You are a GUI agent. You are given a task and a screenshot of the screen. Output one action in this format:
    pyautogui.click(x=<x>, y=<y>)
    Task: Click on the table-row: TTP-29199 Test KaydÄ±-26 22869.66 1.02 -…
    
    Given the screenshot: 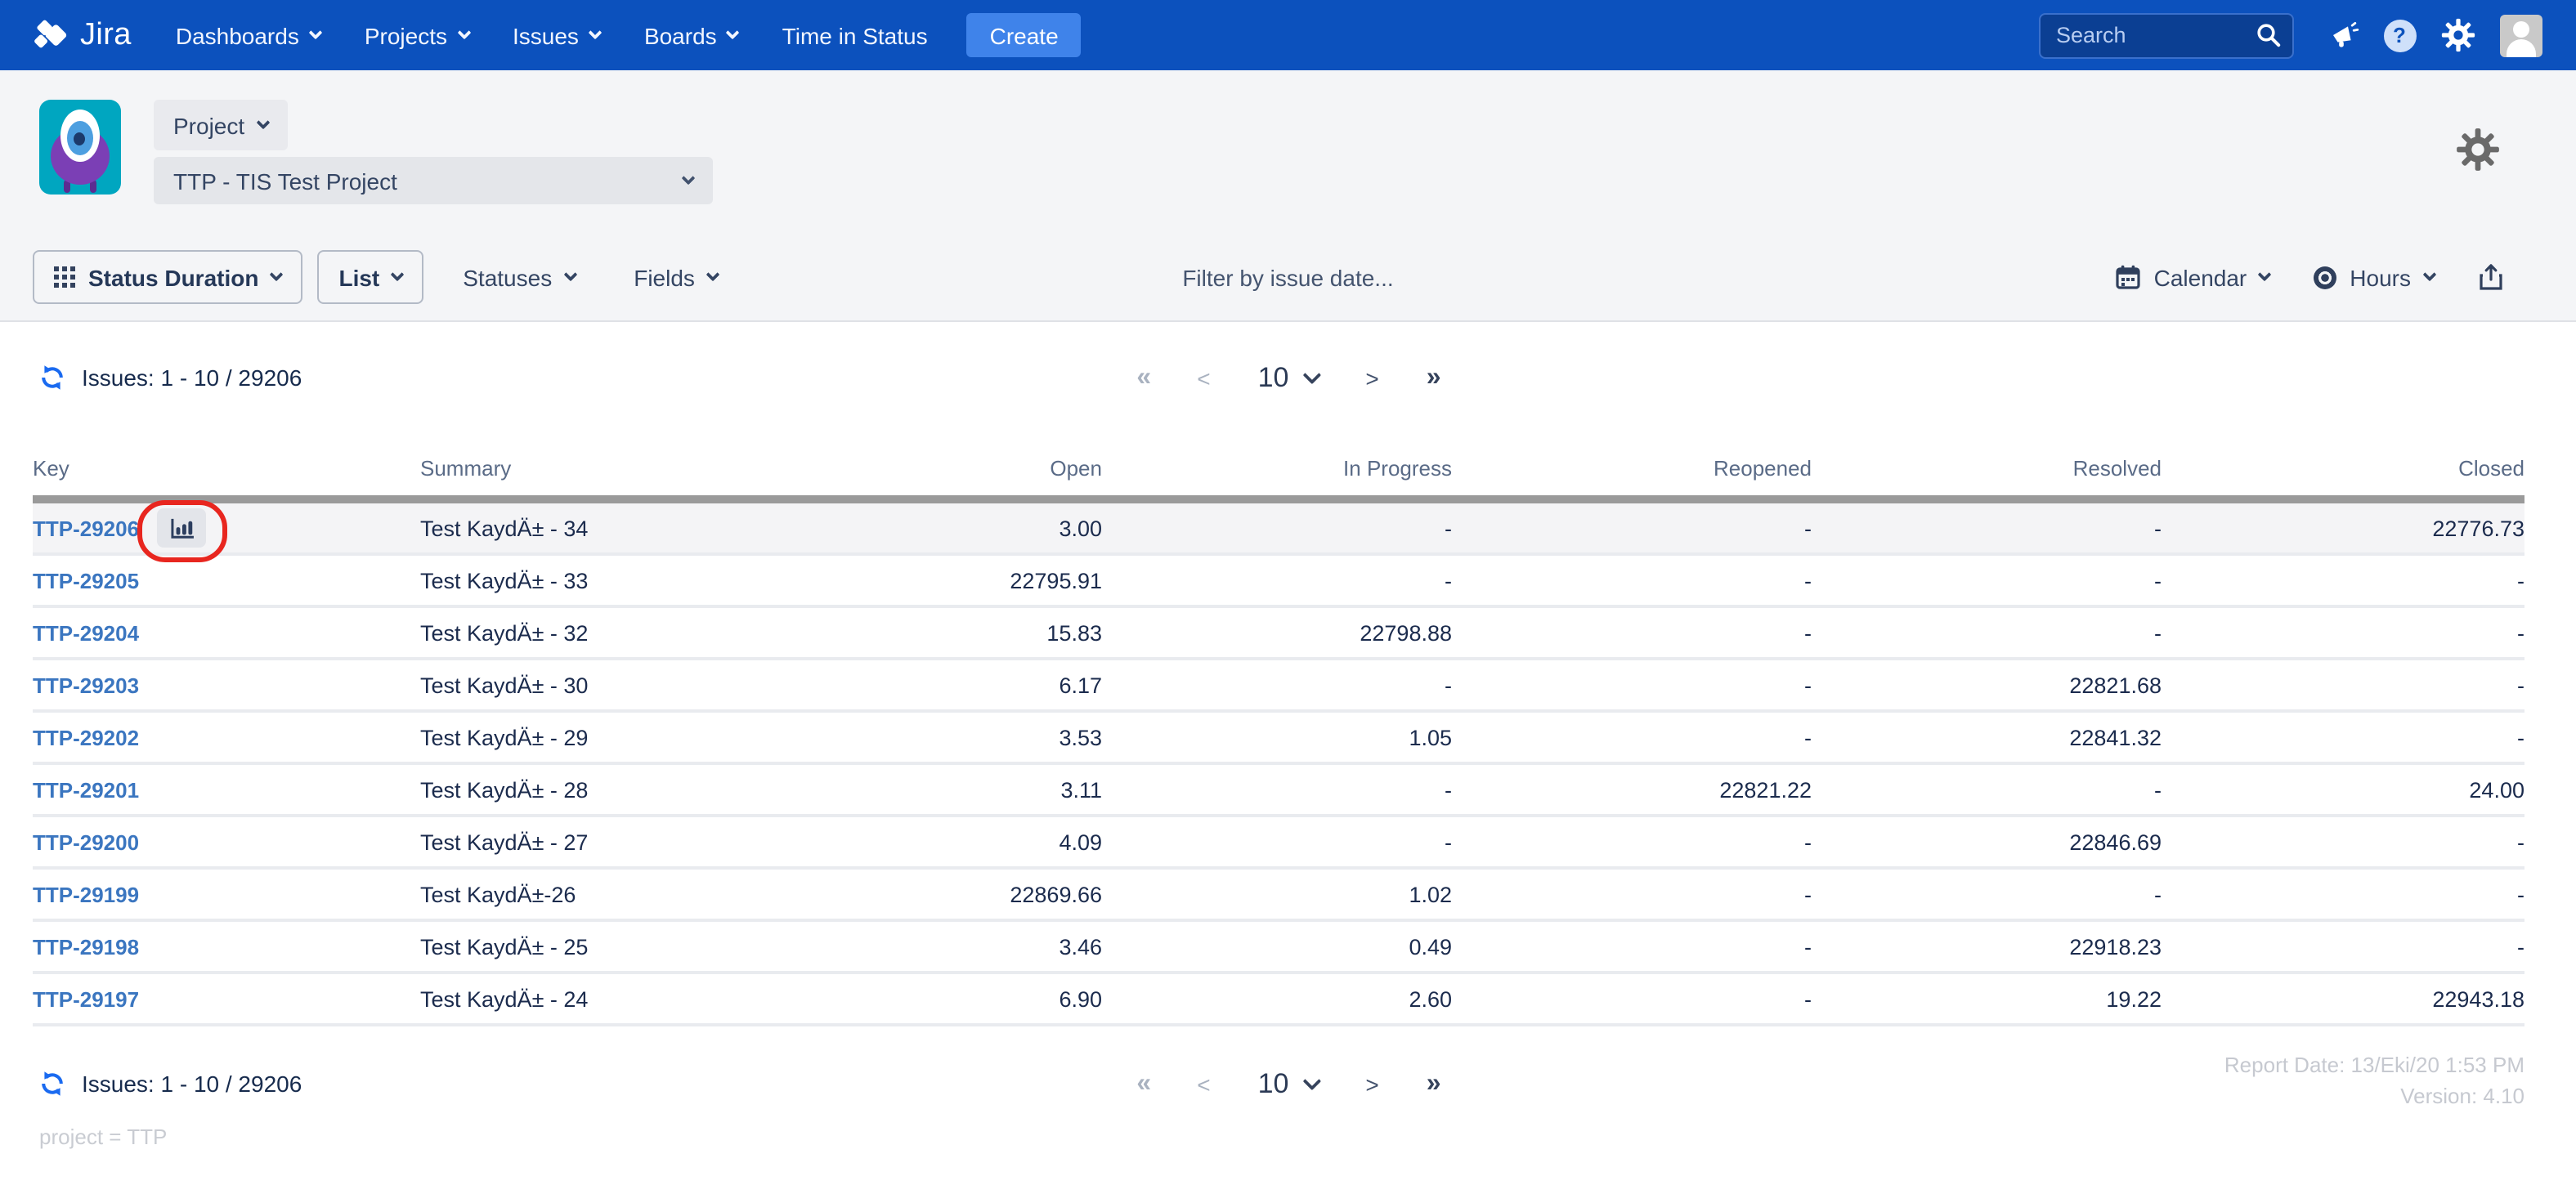 What is the action you would take?
    pyautogui.click(x=1279, y=896)
    